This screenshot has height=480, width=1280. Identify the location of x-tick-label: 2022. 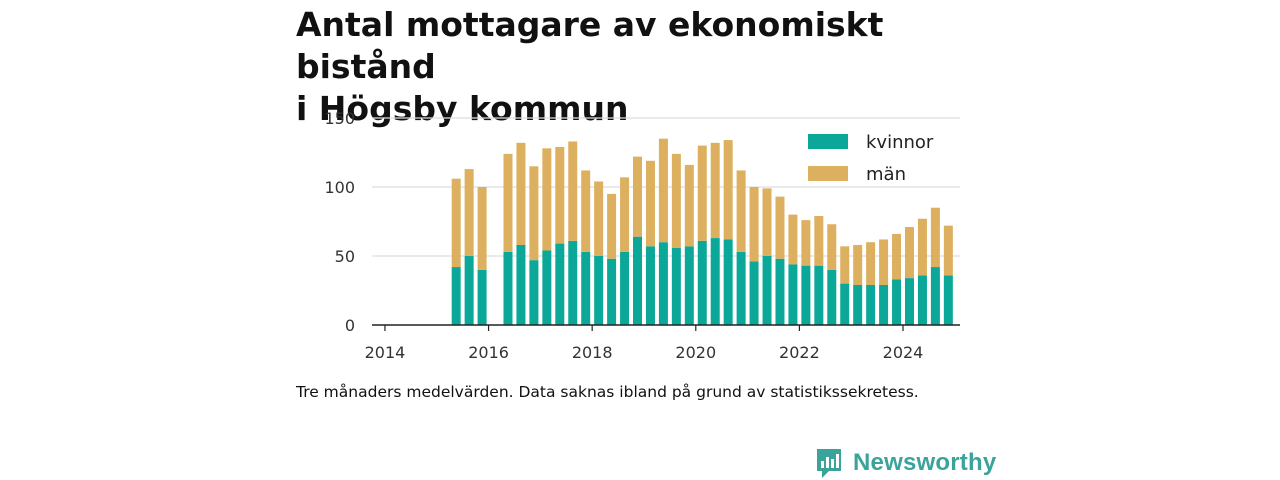
(799, 352).